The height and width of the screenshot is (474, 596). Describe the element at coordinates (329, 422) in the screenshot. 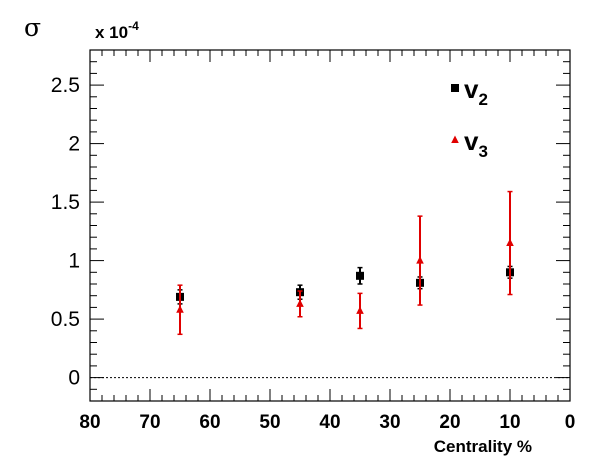

I see `x-tick-label: 40` at that location.